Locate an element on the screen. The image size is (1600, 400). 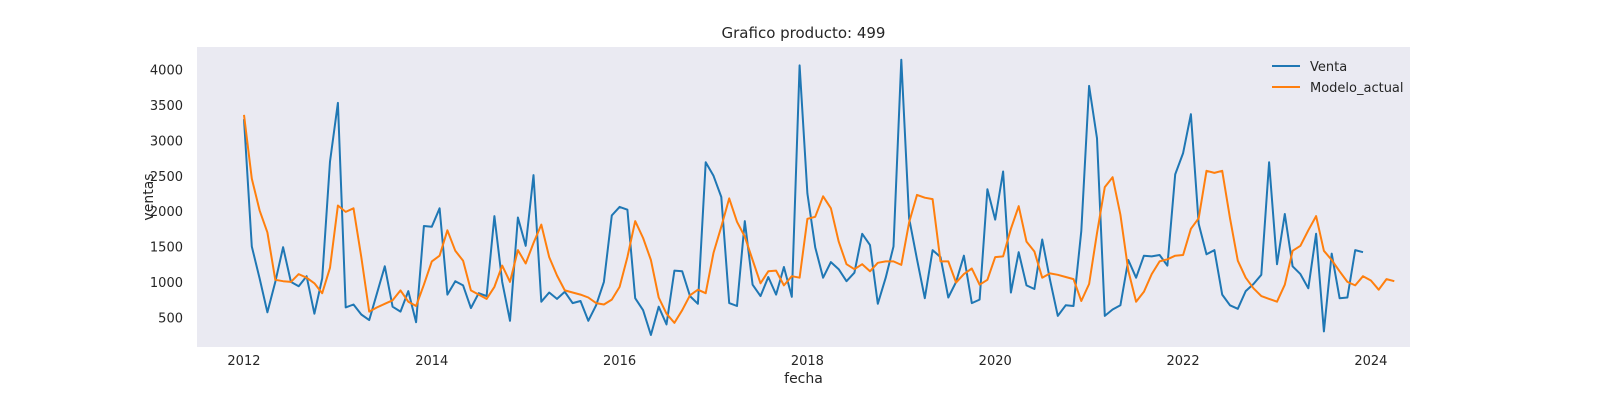
x-axis-title: fecha is located at coordinates (803, 379).